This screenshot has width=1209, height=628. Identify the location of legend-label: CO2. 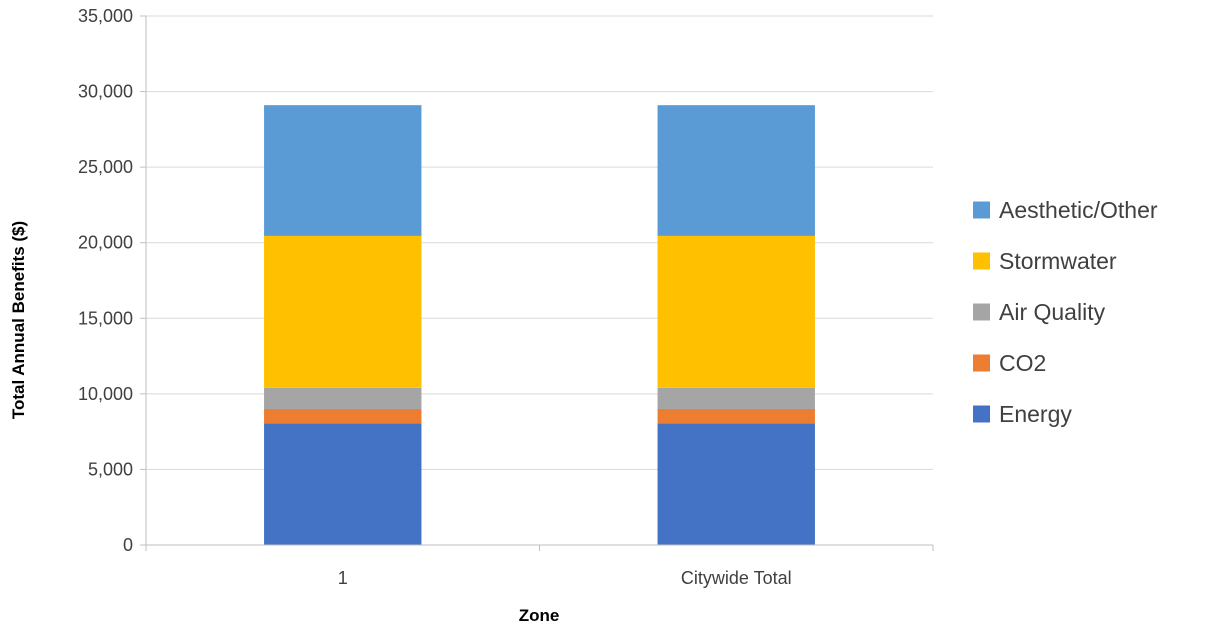
(1022, 363).